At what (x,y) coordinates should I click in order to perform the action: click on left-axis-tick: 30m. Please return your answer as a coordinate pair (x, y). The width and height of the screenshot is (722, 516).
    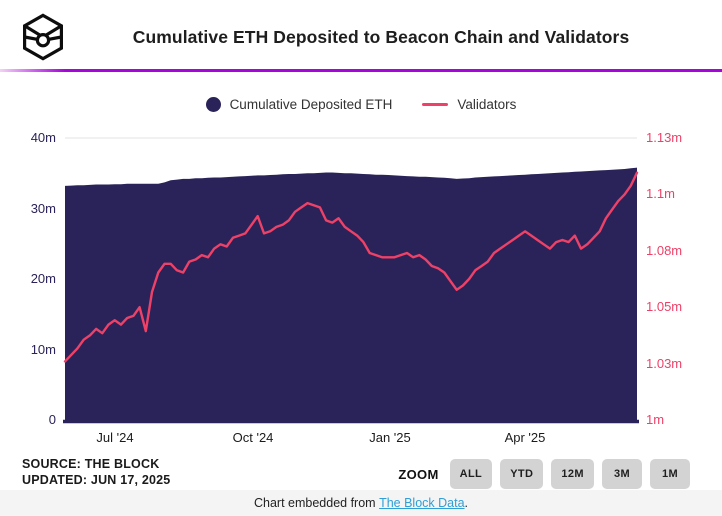
    Looking at the image, I should click on (43, 208).